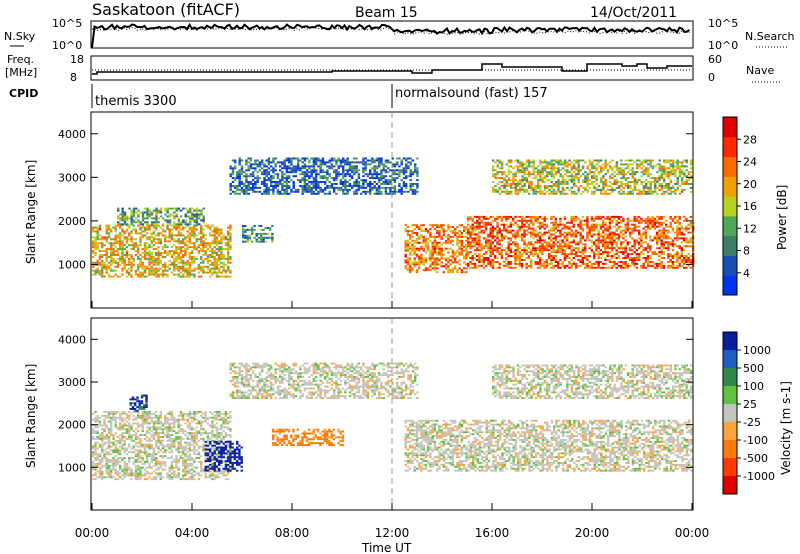 This screenshot has width=800, height=554. What do you see at coordinates (397, 191) in the screenshot?
I see `power-cell-2012` at bounding box center [397, 191].